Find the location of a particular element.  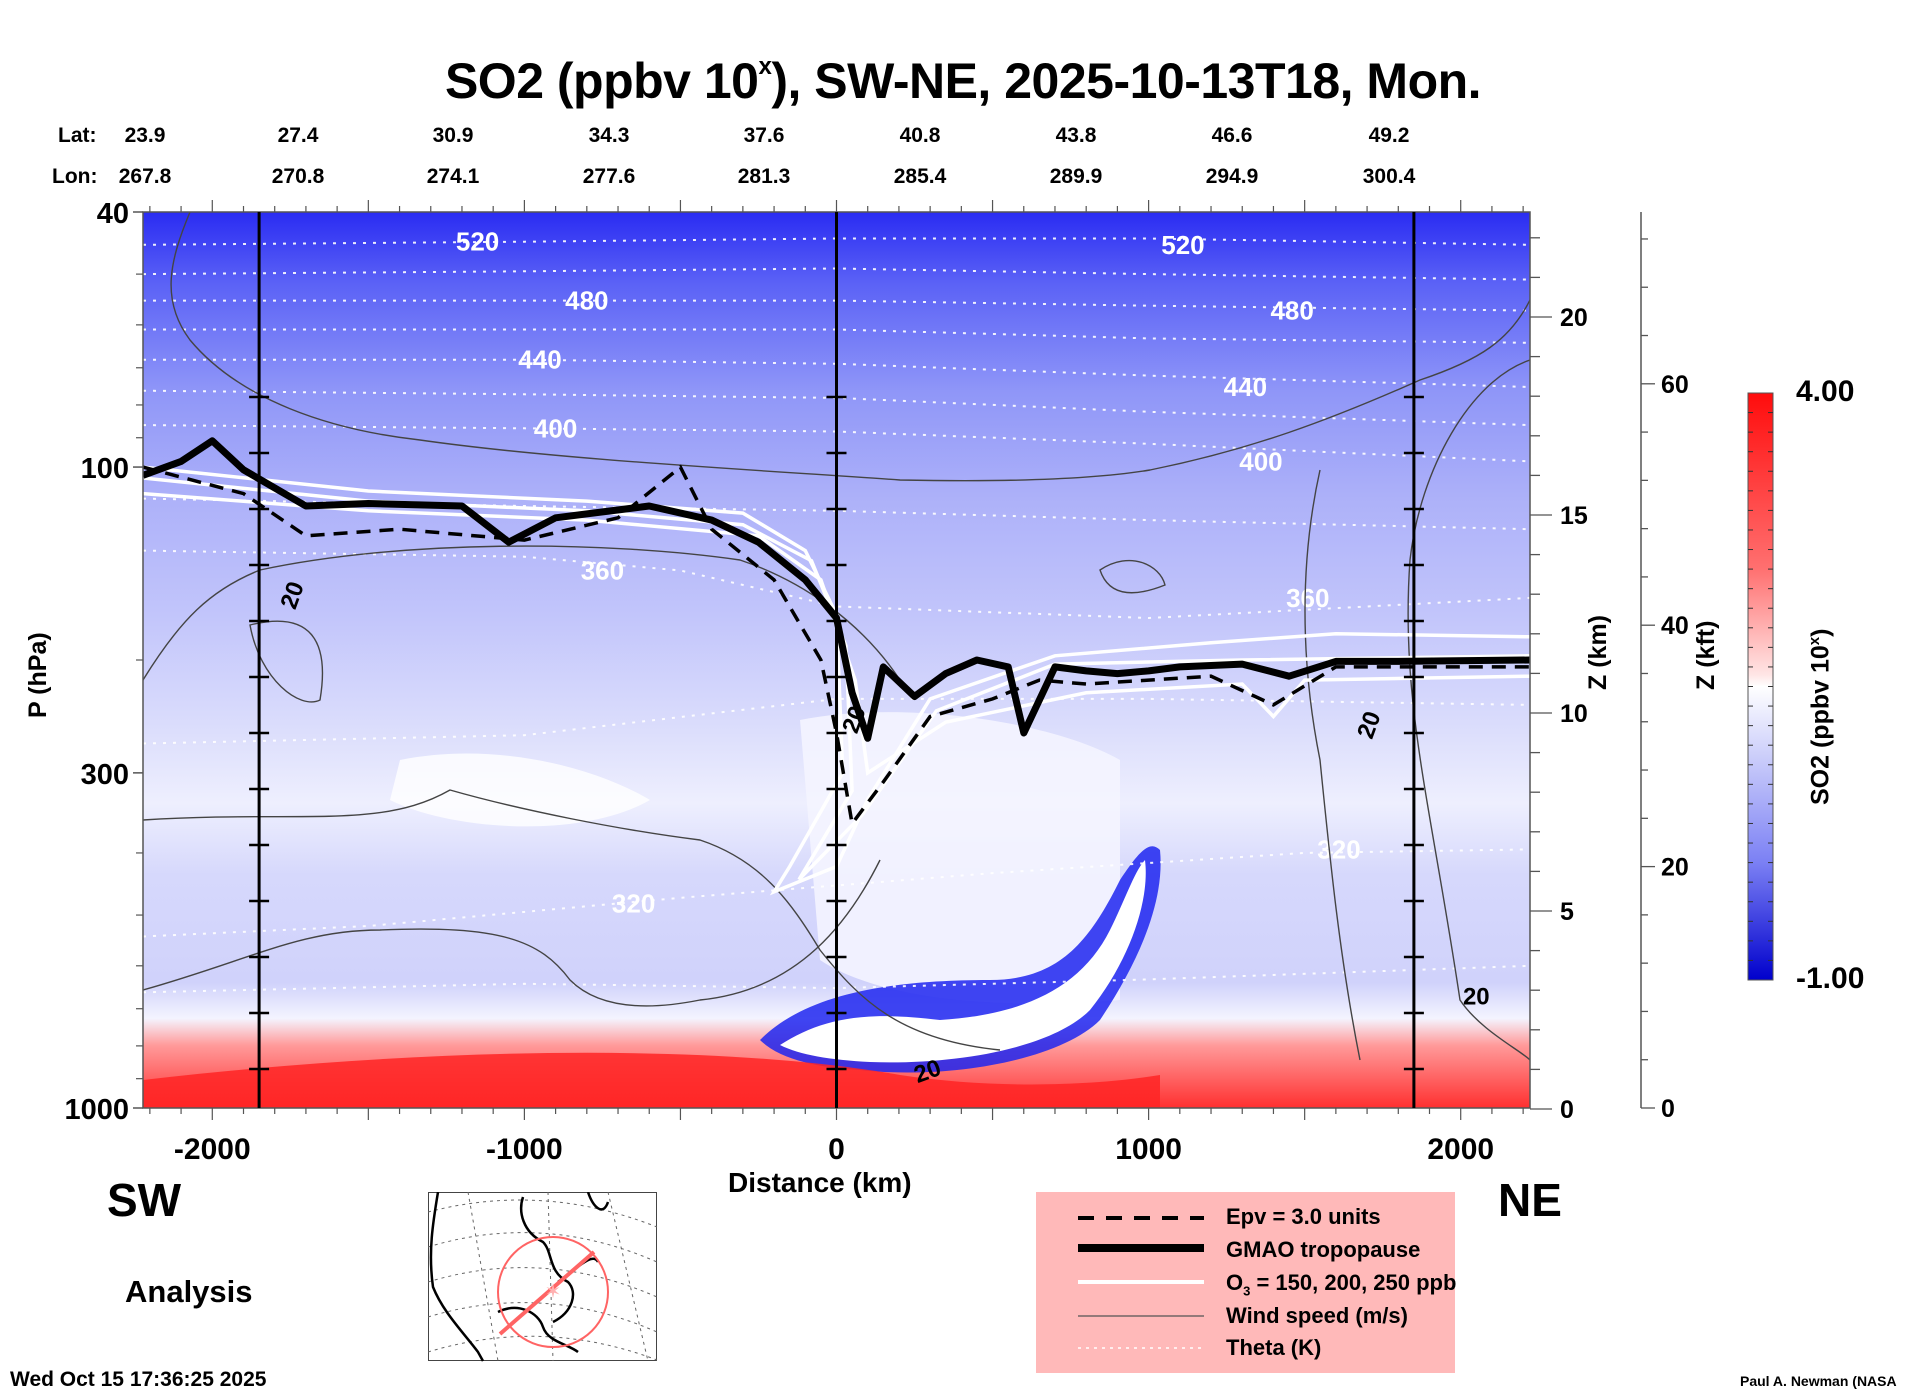

legend-theta-line is located at coordinates (1141, 1348).